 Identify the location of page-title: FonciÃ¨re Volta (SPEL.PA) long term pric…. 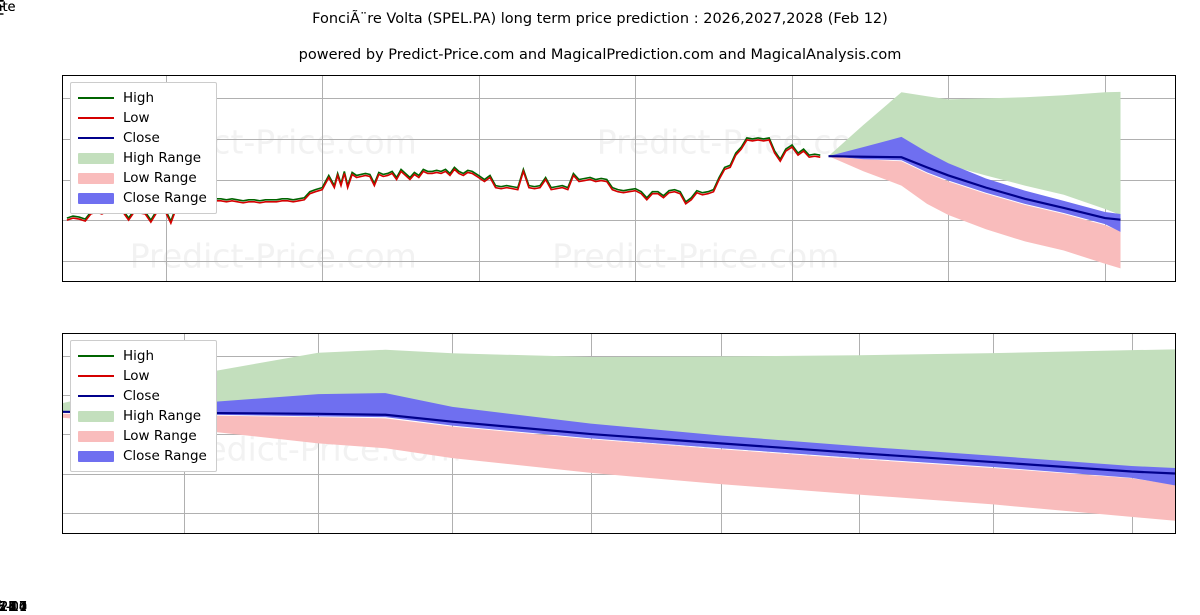
(600, 19).